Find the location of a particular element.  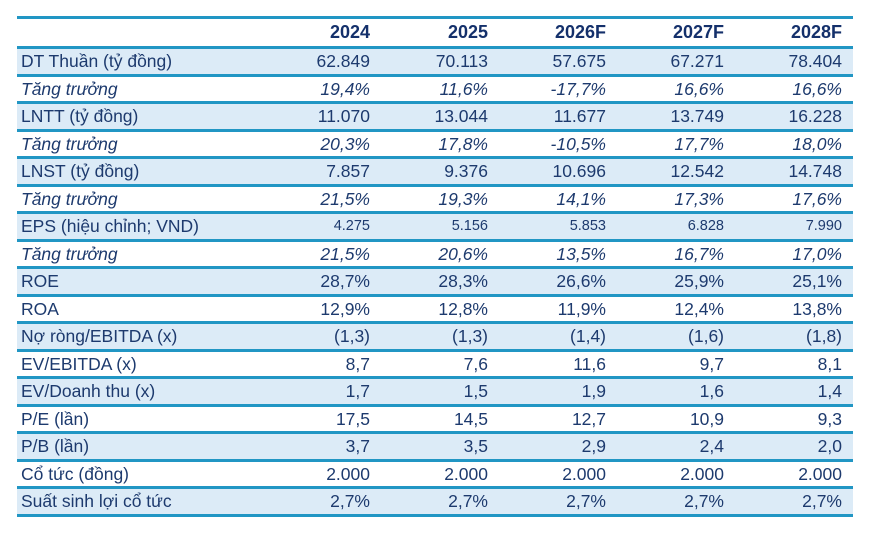

corner-cell is located at coordinates (140, 33).